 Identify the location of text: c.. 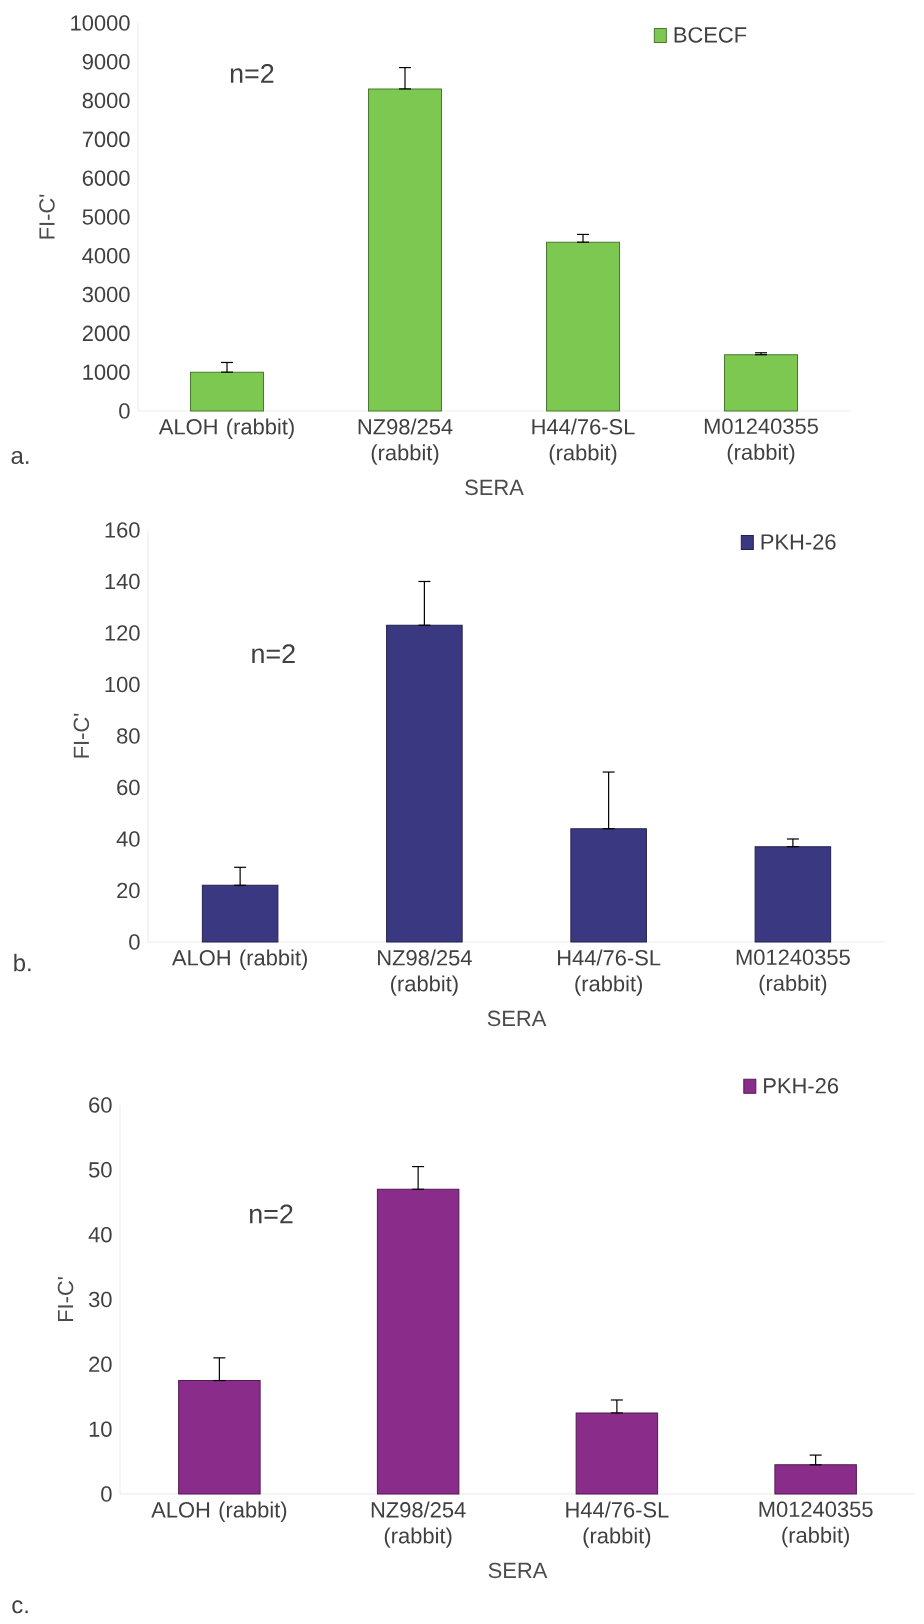
(20, 1607).